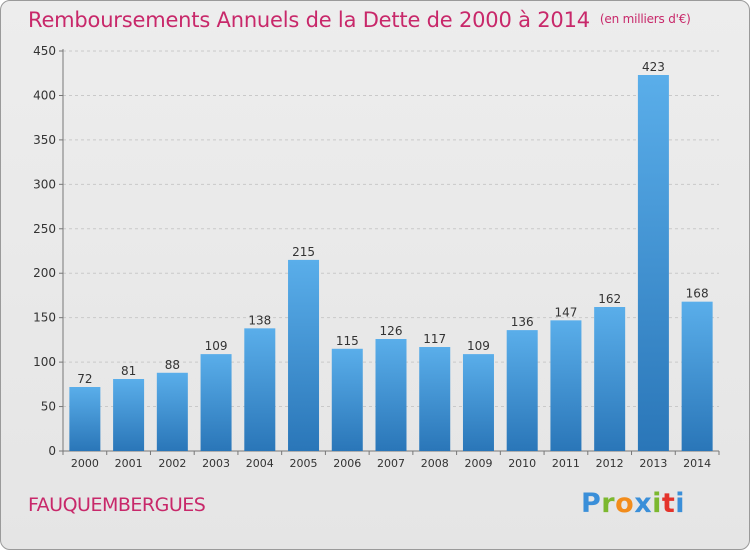 The width and height of the screenshot is (750, 550). What do you see at coordinates (347, 463) in the screenshot?
I see `x-tick-label: 2006` at bounding box center [347, 463].